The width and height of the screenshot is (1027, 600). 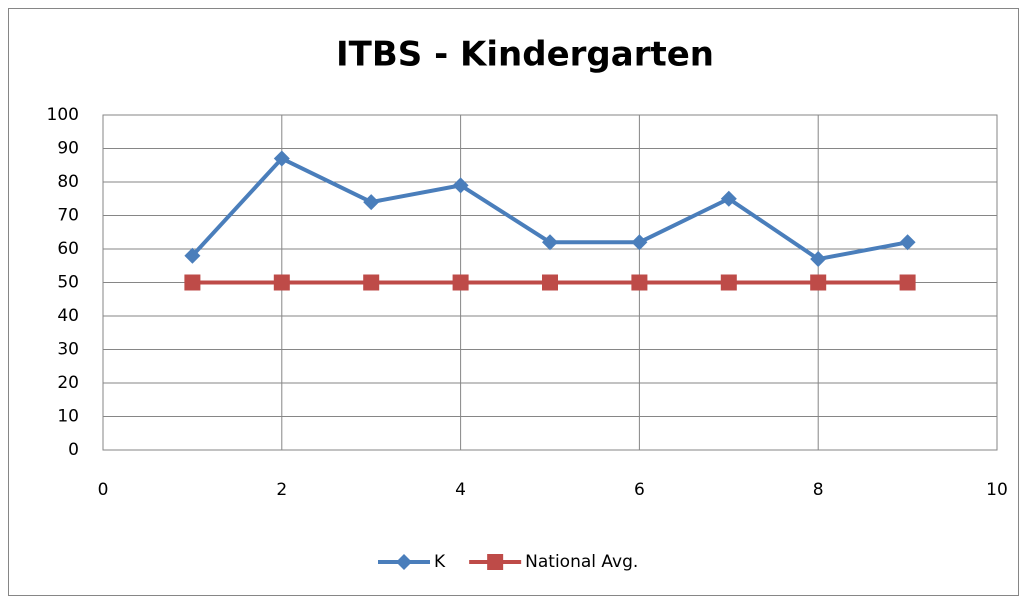 I want to click on y-tick-label: 90, so click(x=68, y=149).